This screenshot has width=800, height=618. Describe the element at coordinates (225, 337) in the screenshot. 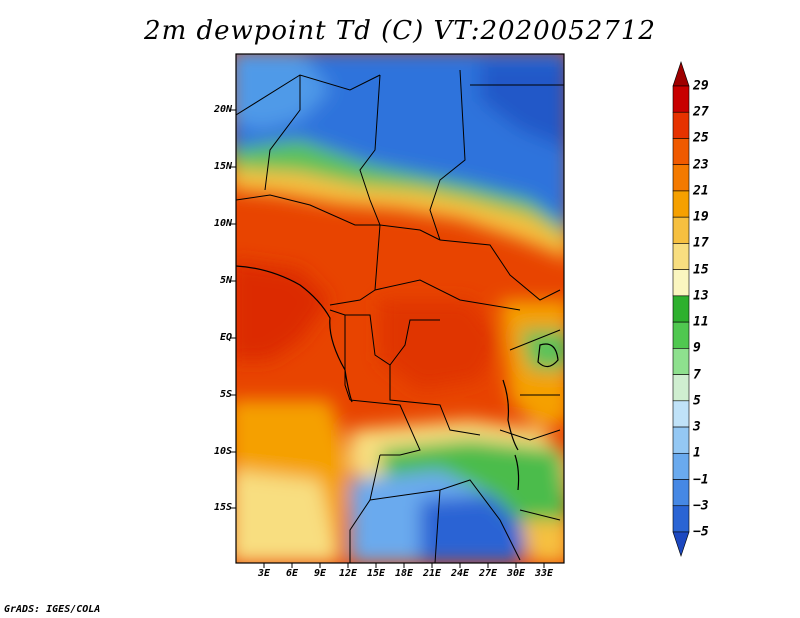

I see `lat-label: EQ` at that location.